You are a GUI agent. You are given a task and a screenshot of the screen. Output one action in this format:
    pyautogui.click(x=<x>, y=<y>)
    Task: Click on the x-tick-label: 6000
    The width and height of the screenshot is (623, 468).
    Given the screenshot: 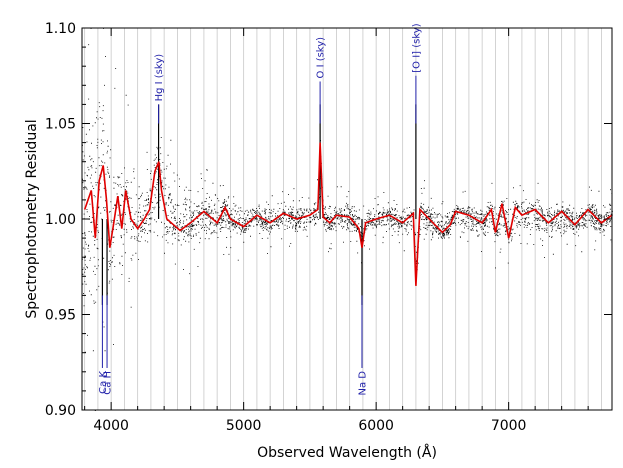 What is the action you would take?
    pyautogui.click(x=376, y=426)
    